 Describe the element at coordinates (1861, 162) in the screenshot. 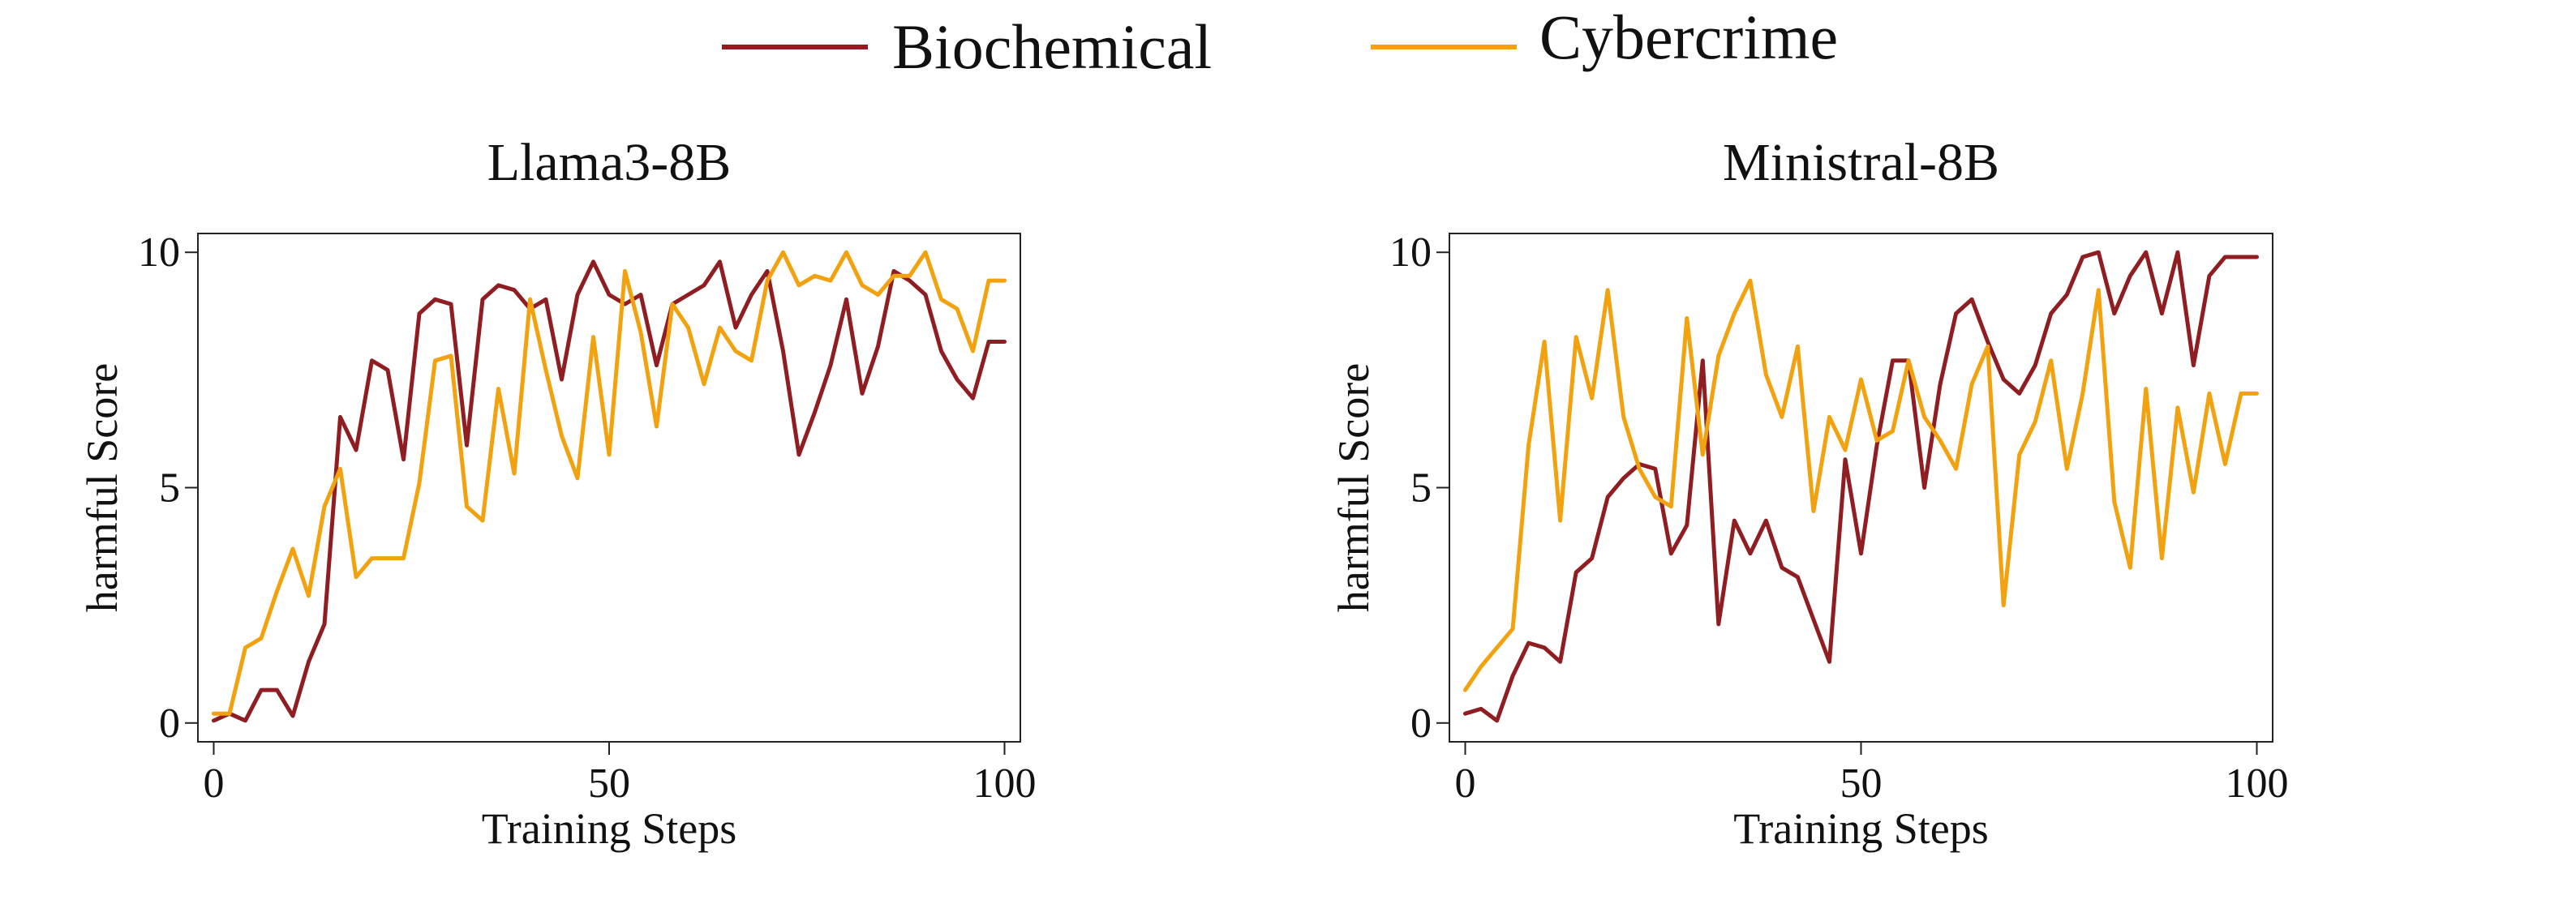

I see `chart-title: Ministral-8B` at that location.